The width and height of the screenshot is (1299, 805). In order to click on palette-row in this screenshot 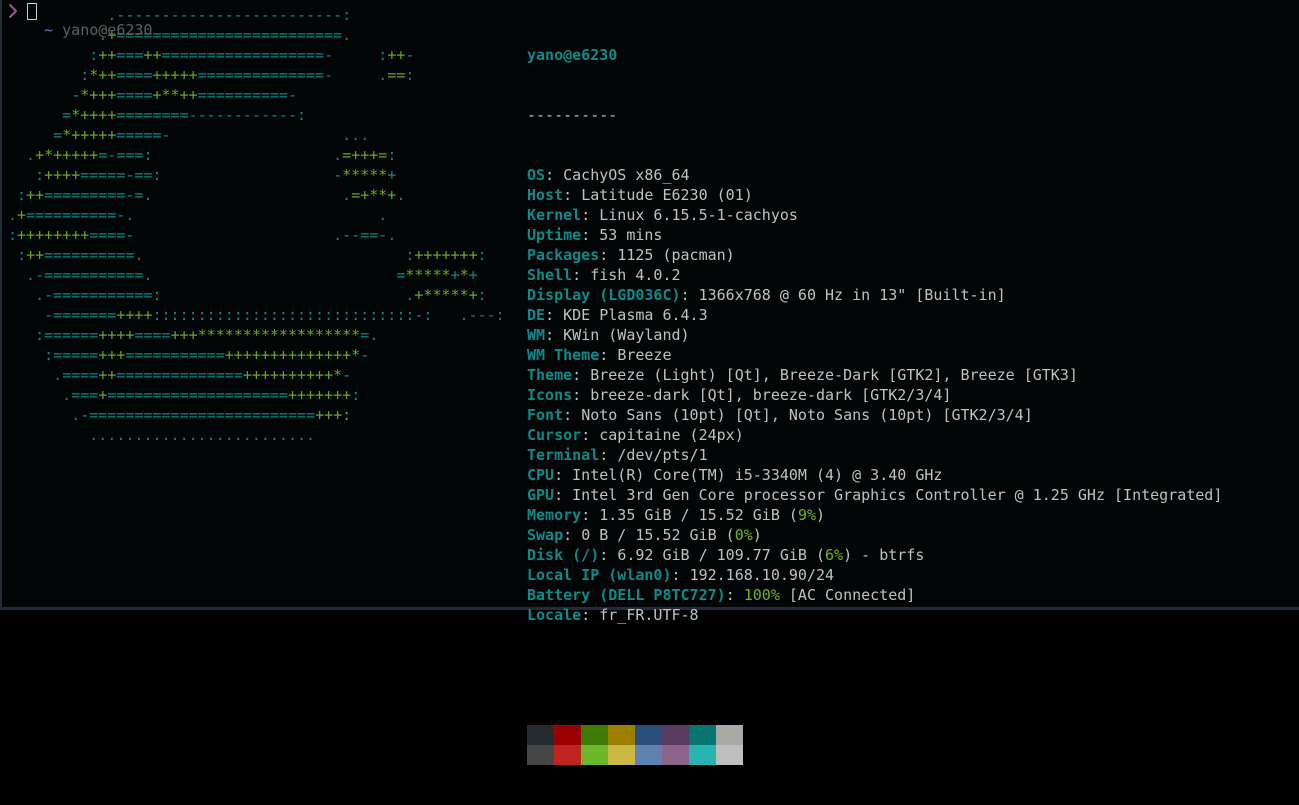, I will do `click(874, 735)`.